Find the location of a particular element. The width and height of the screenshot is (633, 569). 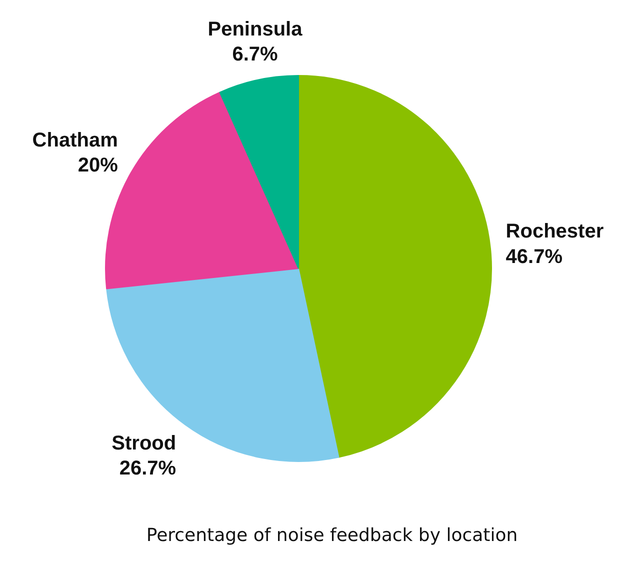

slice-label: Strood is located at coordinates (144, 443).